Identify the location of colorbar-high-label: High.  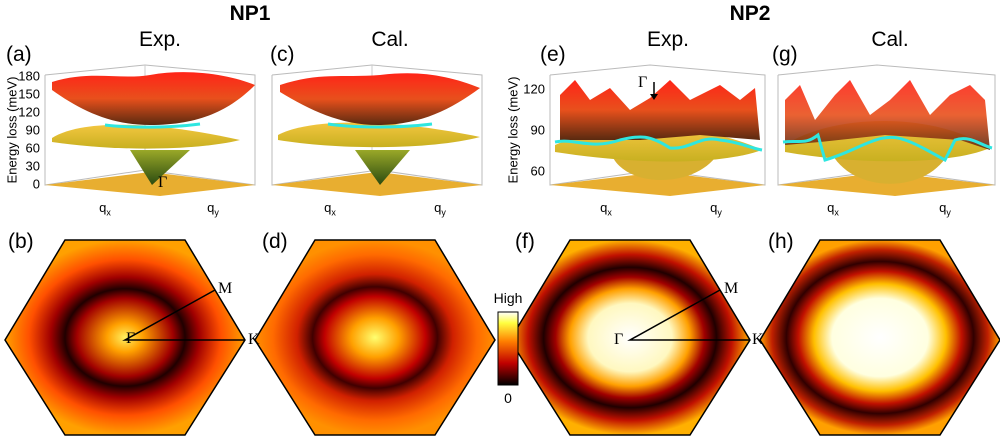
(508, 298).